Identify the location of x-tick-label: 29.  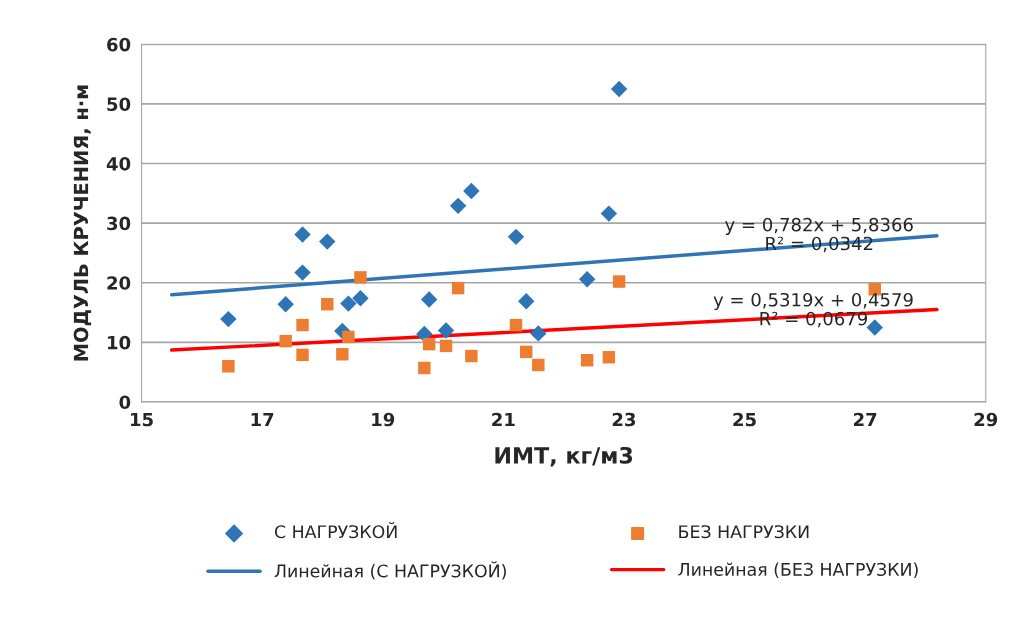
(986, 419).